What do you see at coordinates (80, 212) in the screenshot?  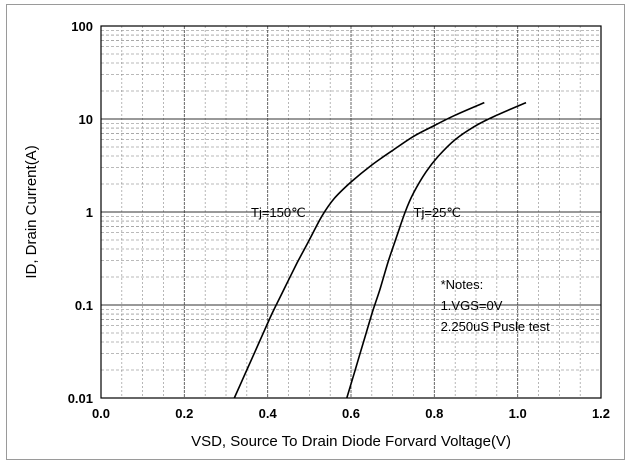 I see `y-tick-labels: 0.01 0.1 1 10 100` at bounding box center [80, 212].